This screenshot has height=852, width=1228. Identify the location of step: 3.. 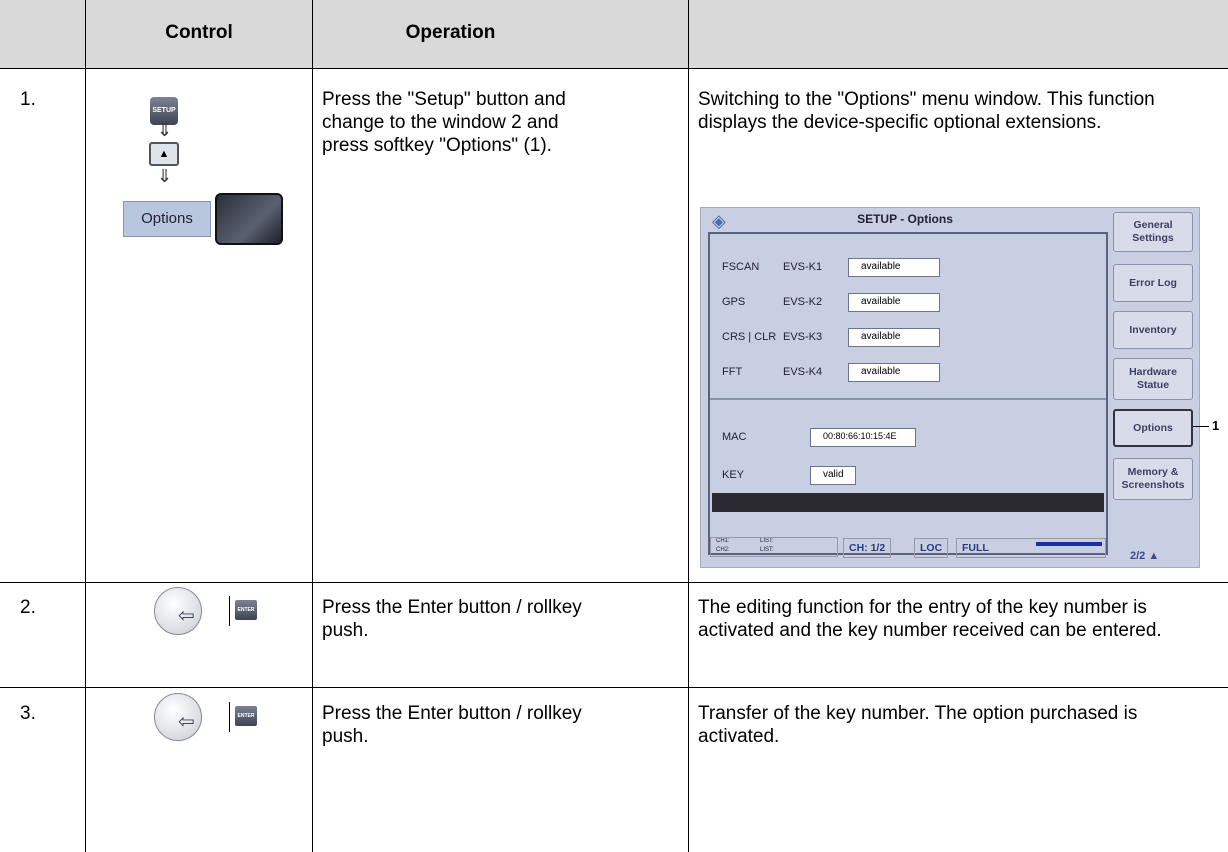
(28, 713).